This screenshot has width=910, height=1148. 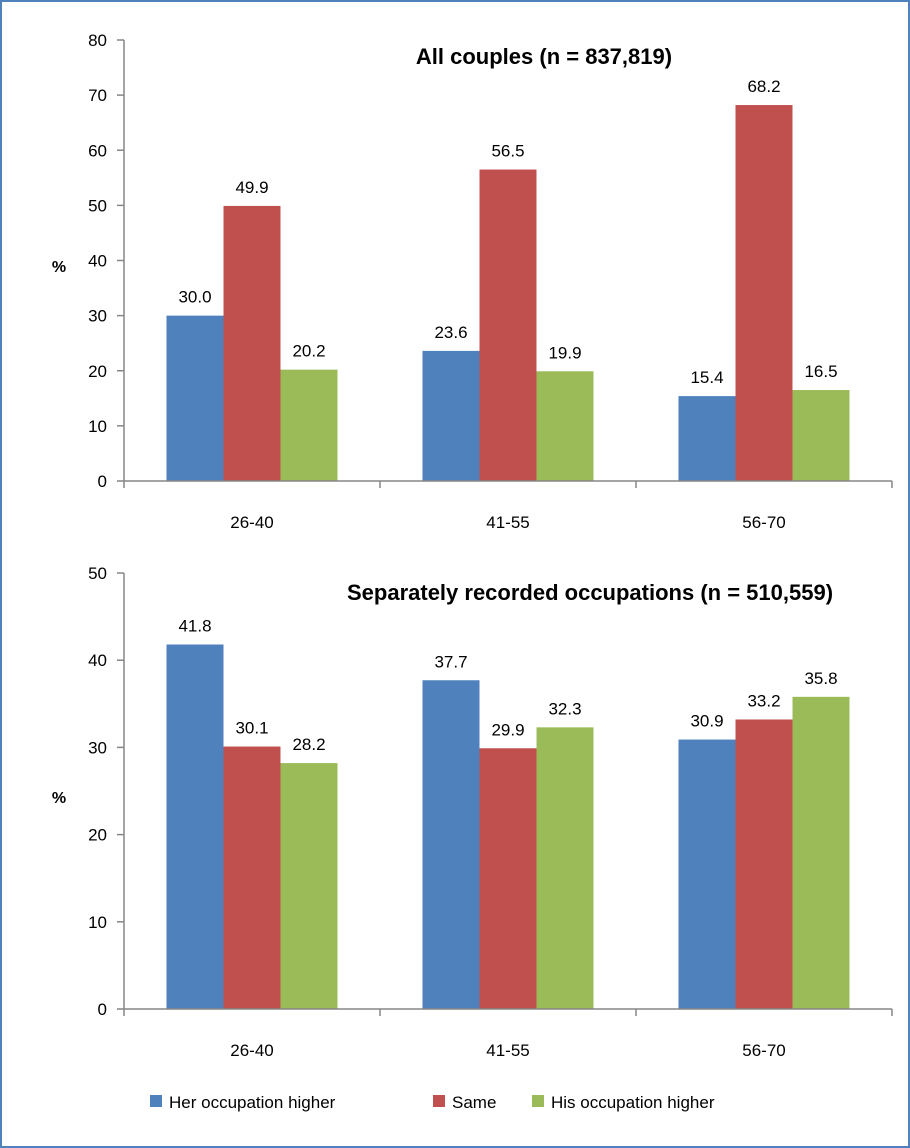 I want to click on data-label: 49.9, so click(x=251, y=187).